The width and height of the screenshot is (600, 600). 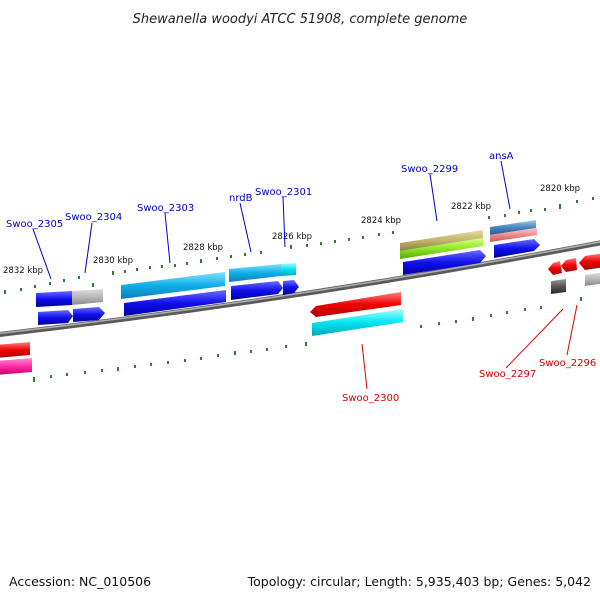 I want to click on inner-tick-ring, so click(x=307, y=339).